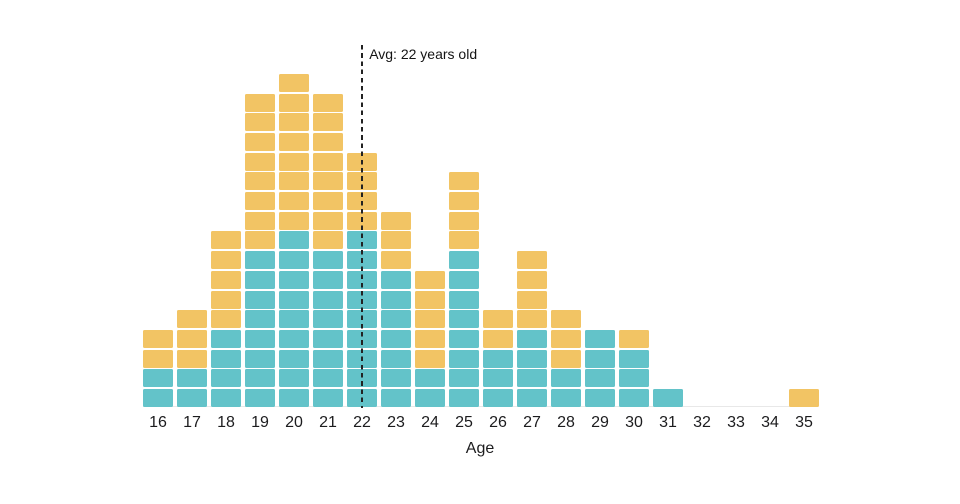 This screenshot has height=504, width=960. I want to click on x-tick-label: 34, so click(770, 422).